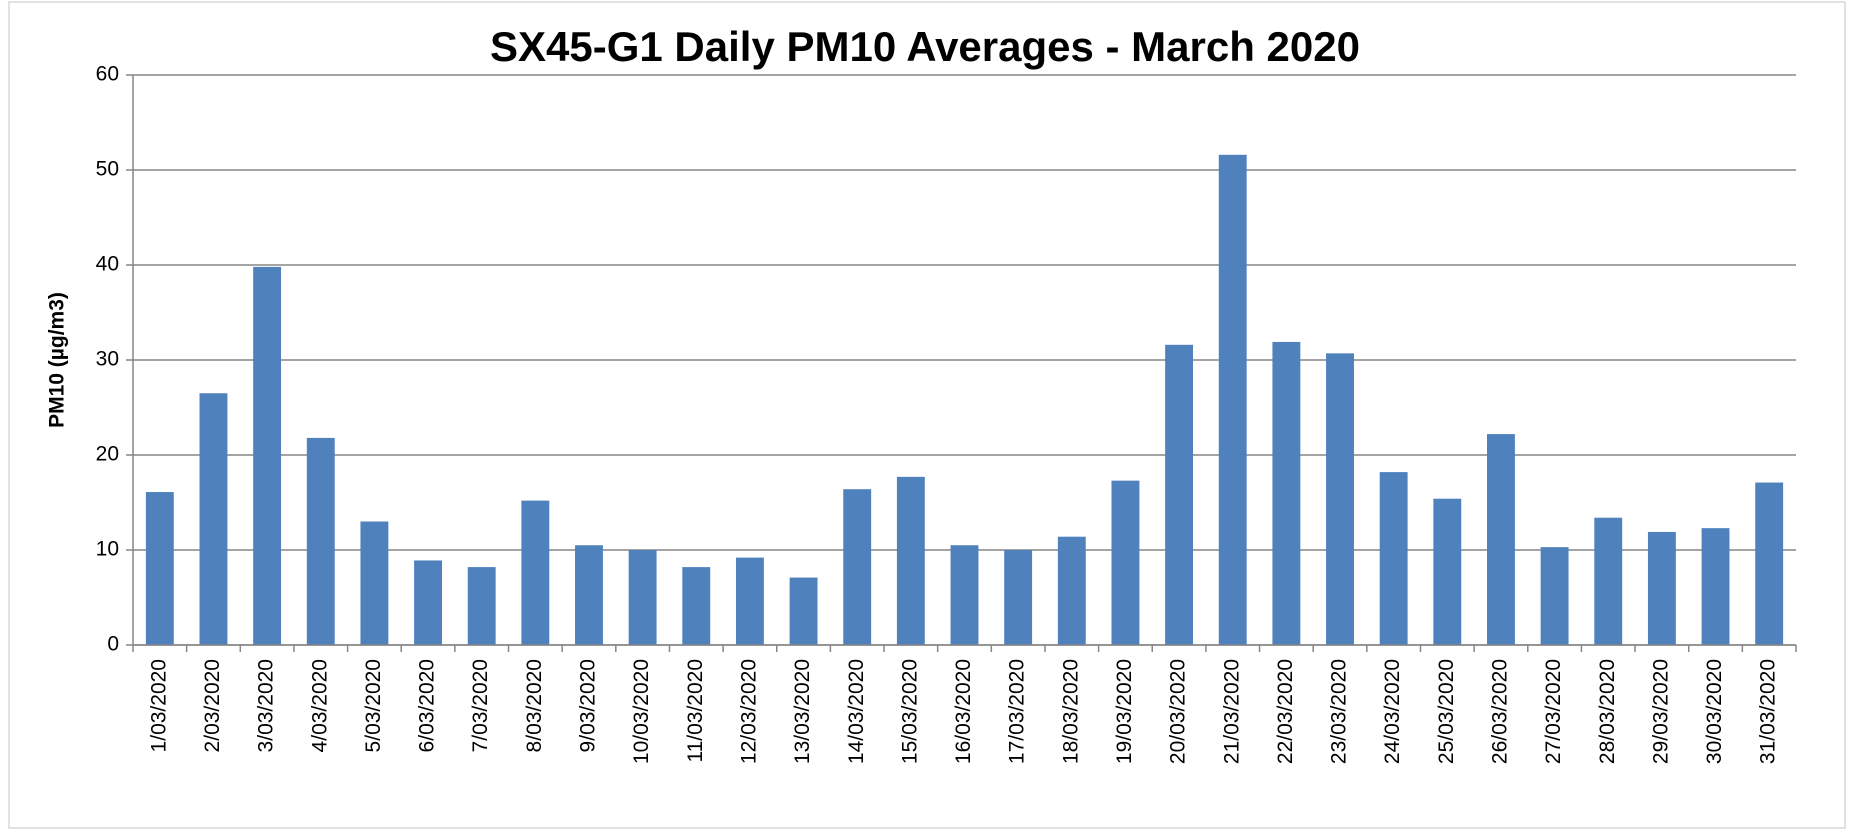  Describe the element at coordinates (1070, 711) in the screenshot. I see `x-tick-label: 18/03/2020` at that location.